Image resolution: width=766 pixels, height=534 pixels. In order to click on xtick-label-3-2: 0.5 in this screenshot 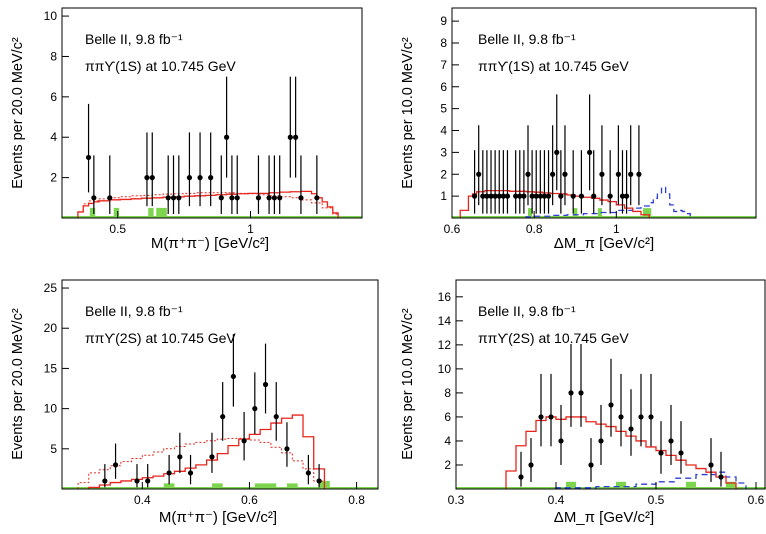, I will do `click(656, 500)`.